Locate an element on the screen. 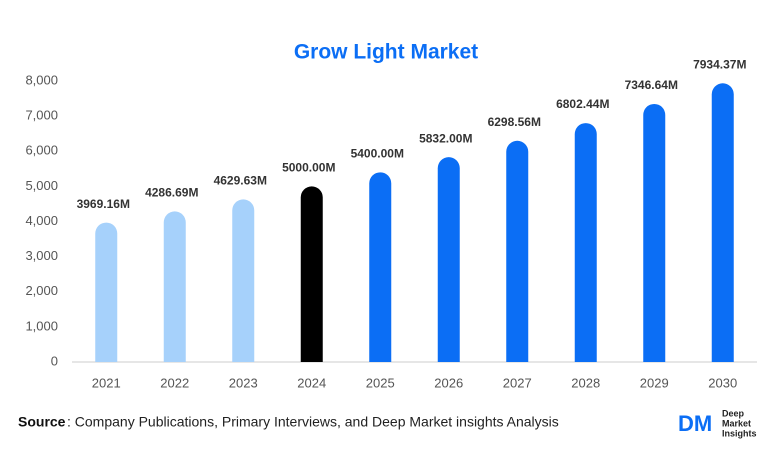 Image resolution: width=776 pixels, height=472 pixels. x-tick-label: 2024 is located at coordinates (311, 382).